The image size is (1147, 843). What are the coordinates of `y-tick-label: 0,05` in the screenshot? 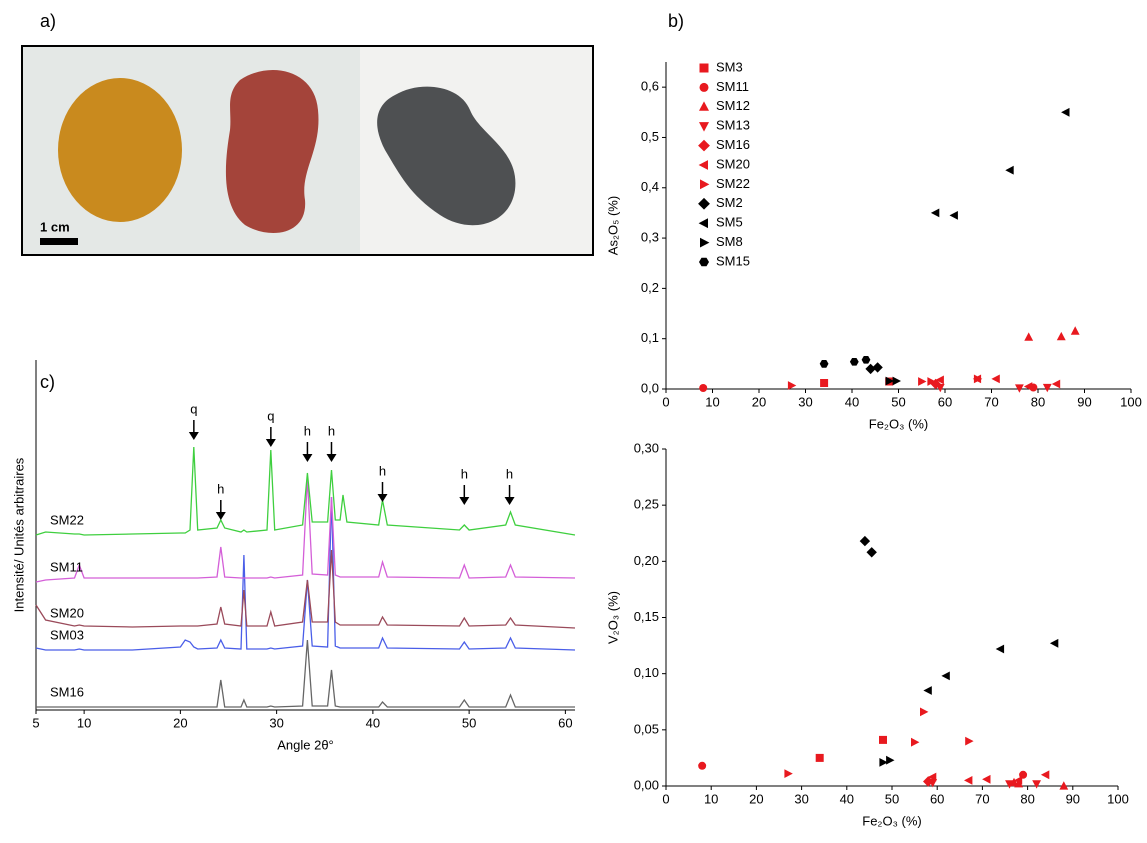 It's located at (646, 728).